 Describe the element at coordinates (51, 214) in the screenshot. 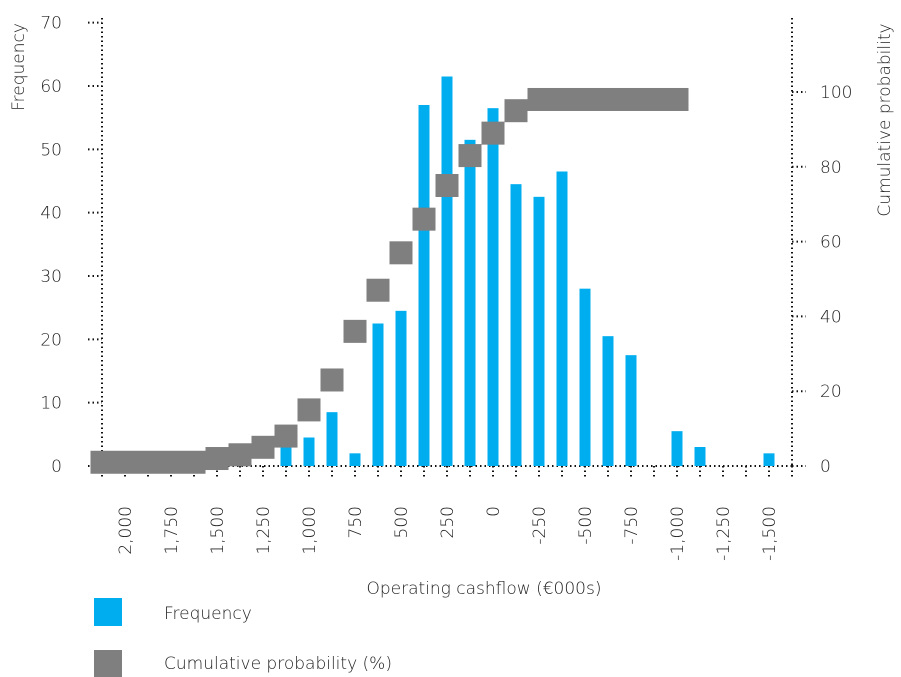

I see `y-tick-label: 40` at that location.